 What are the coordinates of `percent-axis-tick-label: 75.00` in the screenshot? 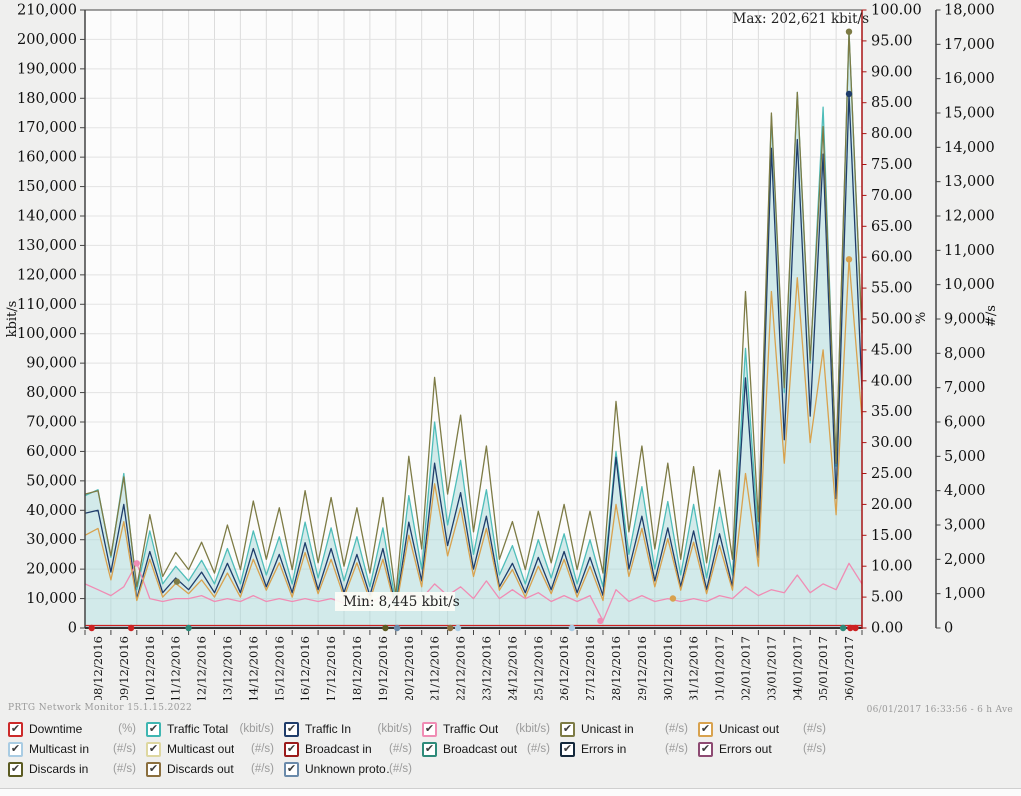 It's located at (892, 165).